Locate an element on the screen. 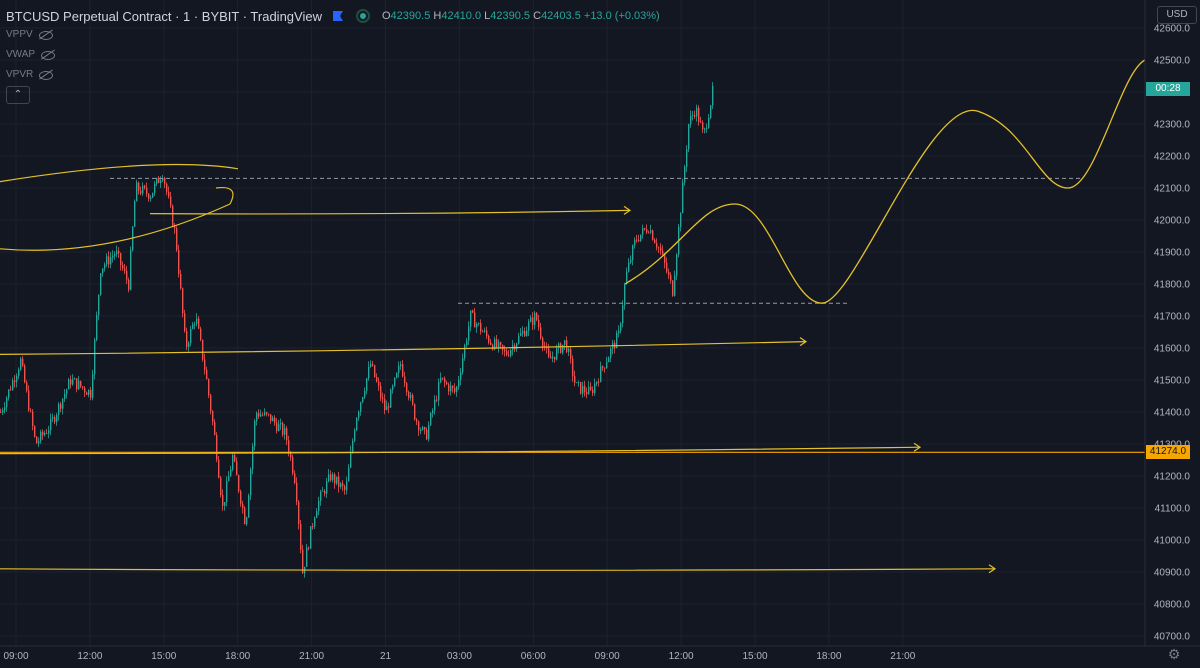 This screenshot has width=1200, height=668. price-tick-label: 41600.0 is located at coordinates (1172, 349).